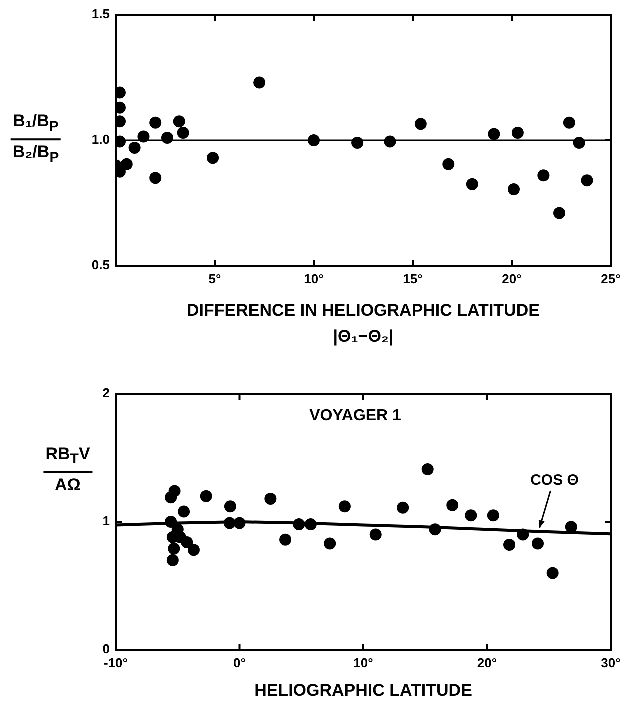 The width and height of the screenshot is (640, 705). I want to click on annotation: COS Θ, so click(555, 481).